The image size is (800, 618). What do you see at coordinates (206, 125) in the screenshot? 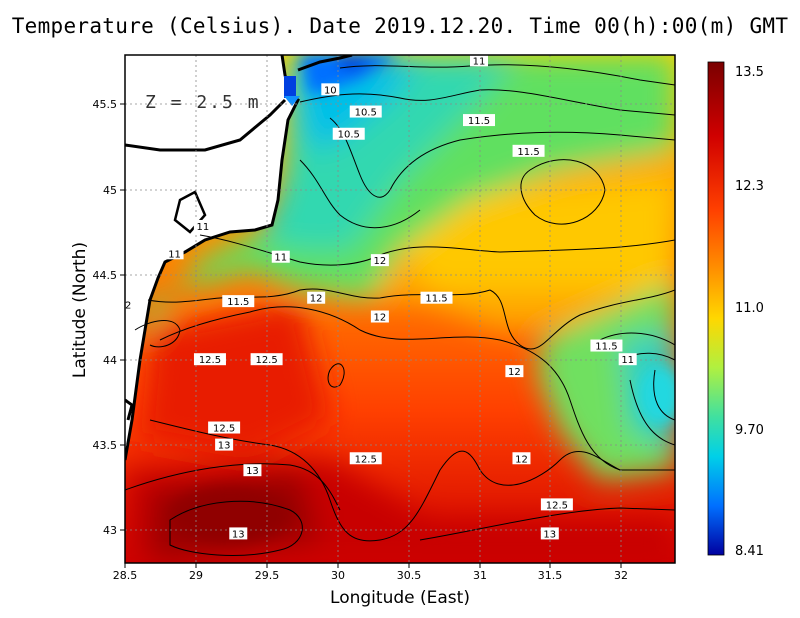
I see `river-delta-coast` at bounding box center [206, 125].